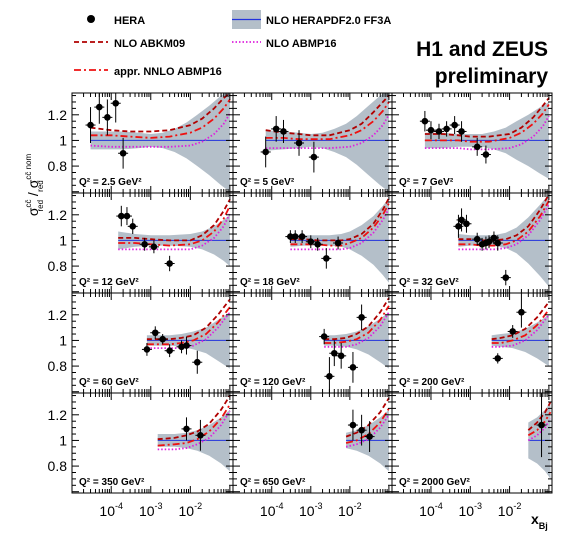 This screenshot has height=550, width=567. What do you see at coordinates (492, 76) in the screenshot?
I see `title-line-2: preliminary` at bounding box center [492, 76].